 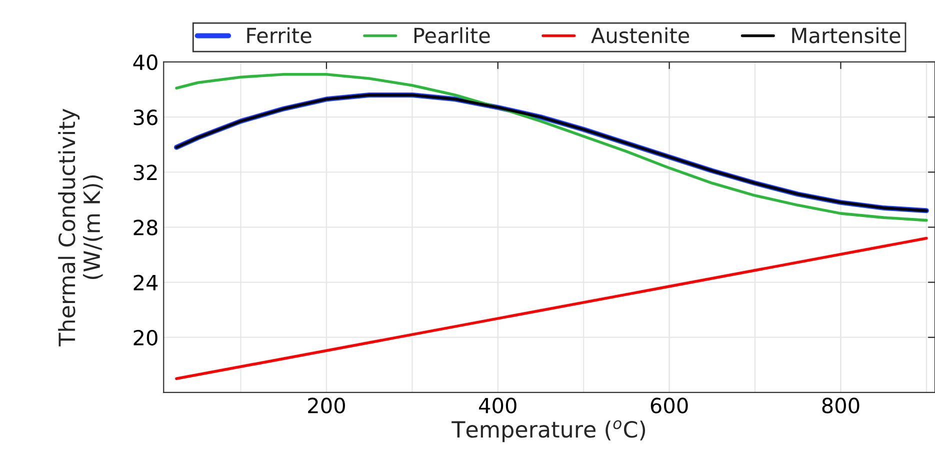 What do you see at coordinates (146, 118) in the screenshot?
I see `y-tick-label: 36` at bounding box center [146, 118].